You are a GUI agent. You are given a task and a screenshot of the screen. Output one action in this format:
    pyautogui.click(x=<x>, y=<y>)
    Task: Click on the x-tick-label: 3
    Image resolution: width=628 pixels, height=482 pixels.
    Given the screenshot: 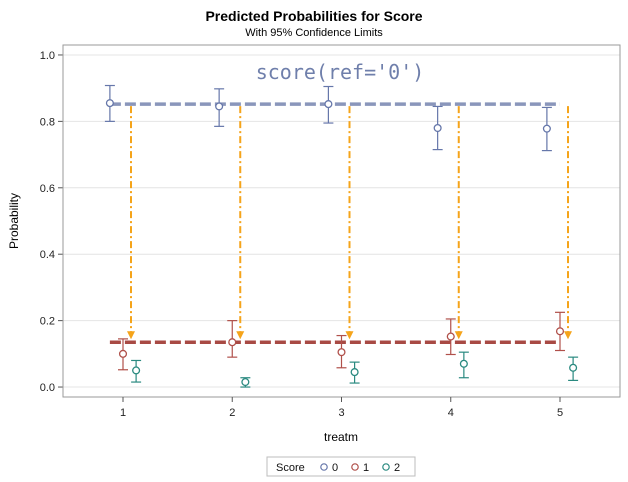 What is the action you would take?
    pyautogui.click(x=341, y=413)
    